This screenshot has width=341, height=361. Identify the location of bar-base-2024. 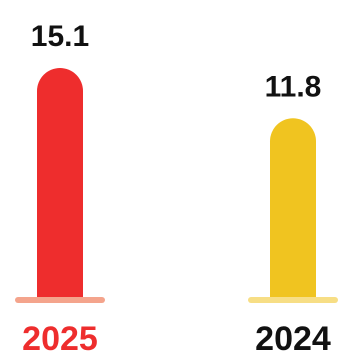
(293, 300).